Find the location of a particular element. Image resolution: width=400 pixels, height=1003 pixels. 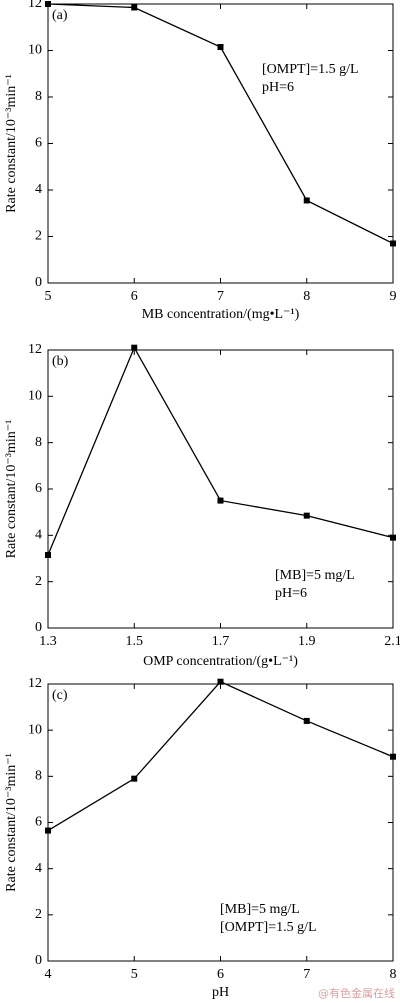

watermark: @有色金属在线 is located at coordinates (356, 993).